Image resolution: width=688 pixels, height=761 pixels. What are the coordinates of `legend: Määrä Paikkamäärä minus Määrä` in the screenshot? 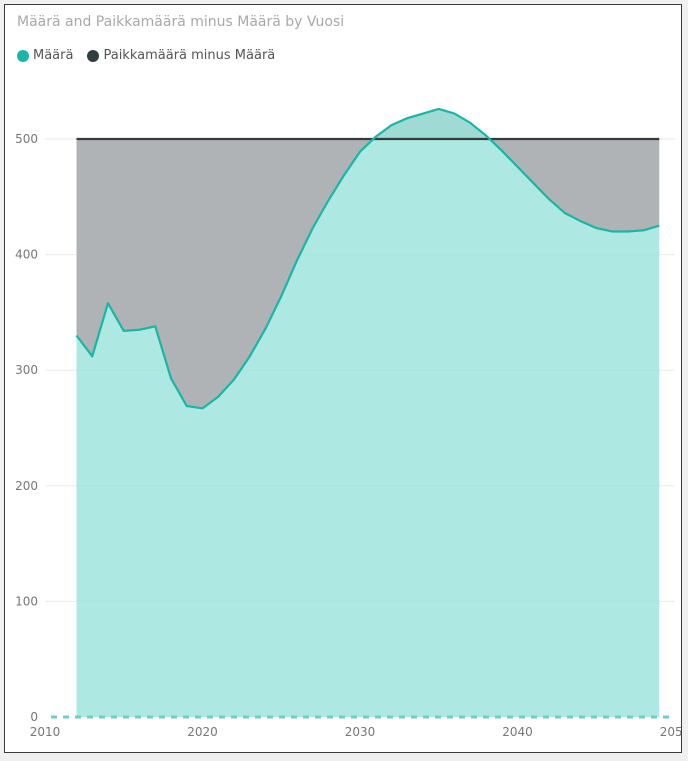 It's located at (153, 55).